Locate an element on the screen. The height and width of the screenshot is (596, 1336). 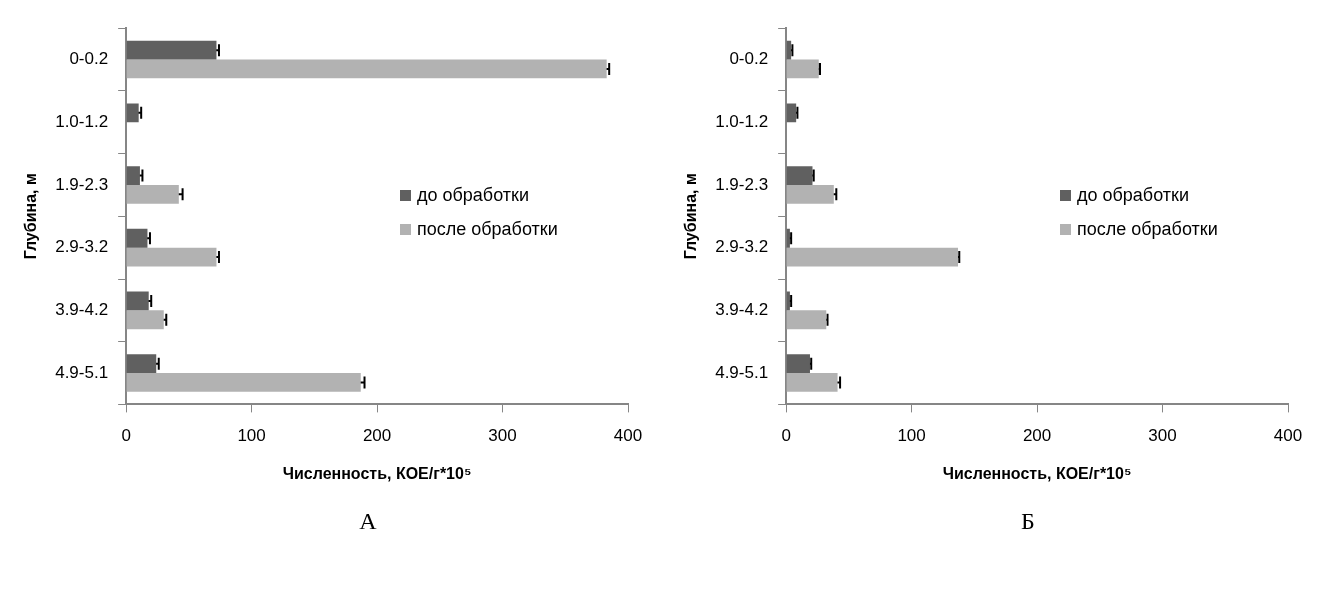
text: А is located at coordinates (368, 521).